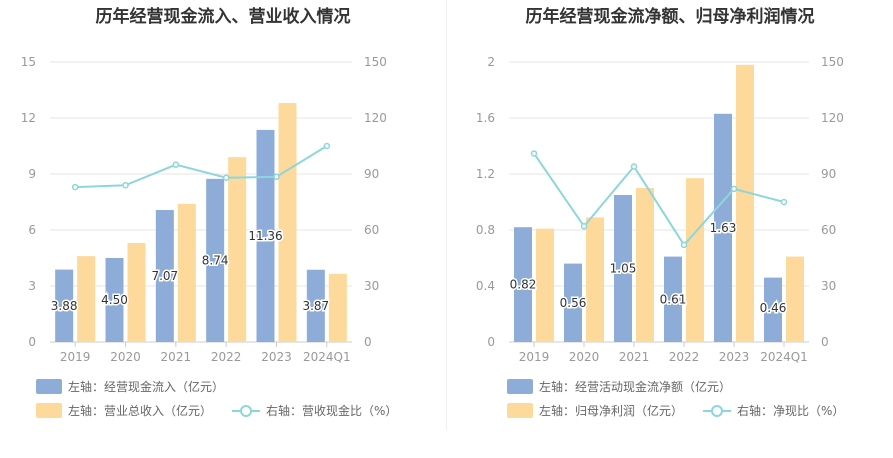 The image size is (893, 458). I want to click on legend-label: 左轴：归母净利润（亿元）, so click(611, 411).